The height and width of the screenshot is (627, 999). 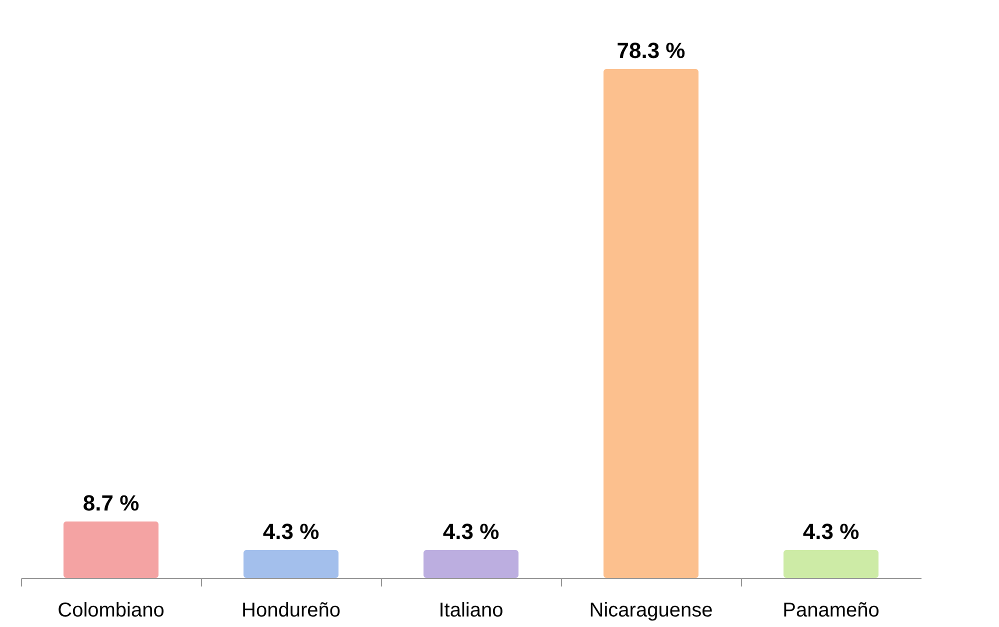 What do you see at coordinates (831, 611) in the screenshot?
I see `x-tick-label: Panameño` at bounding box center [831, 611].